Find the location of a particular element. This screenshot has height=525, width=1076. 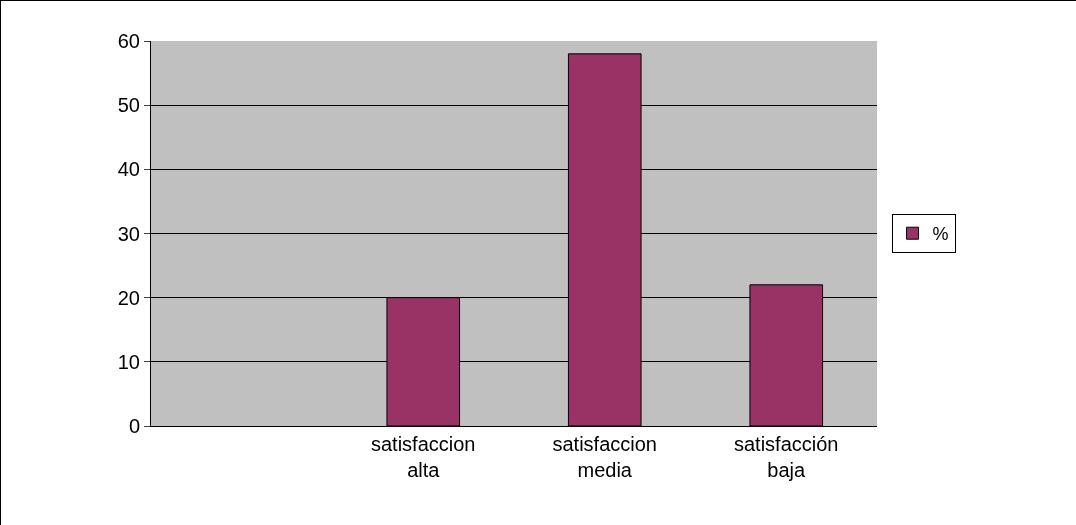

y-tick-label: 10 is located at coordinates (128, 361).